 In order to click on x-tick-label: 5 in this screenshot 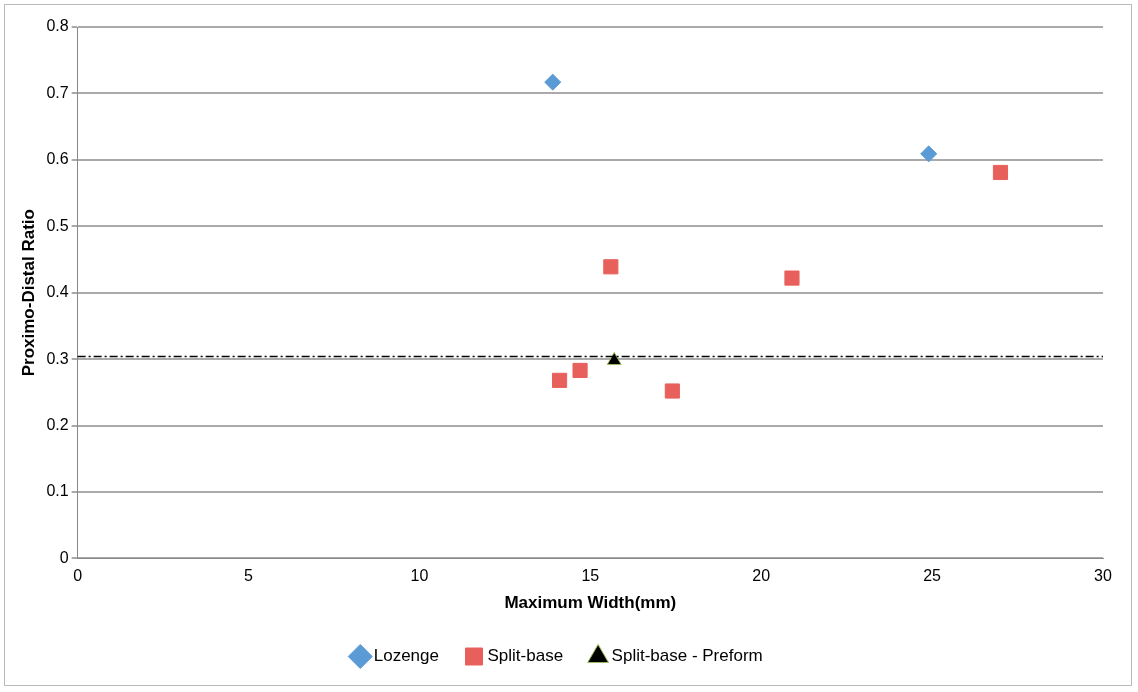, I will do `click(249, 576)`.